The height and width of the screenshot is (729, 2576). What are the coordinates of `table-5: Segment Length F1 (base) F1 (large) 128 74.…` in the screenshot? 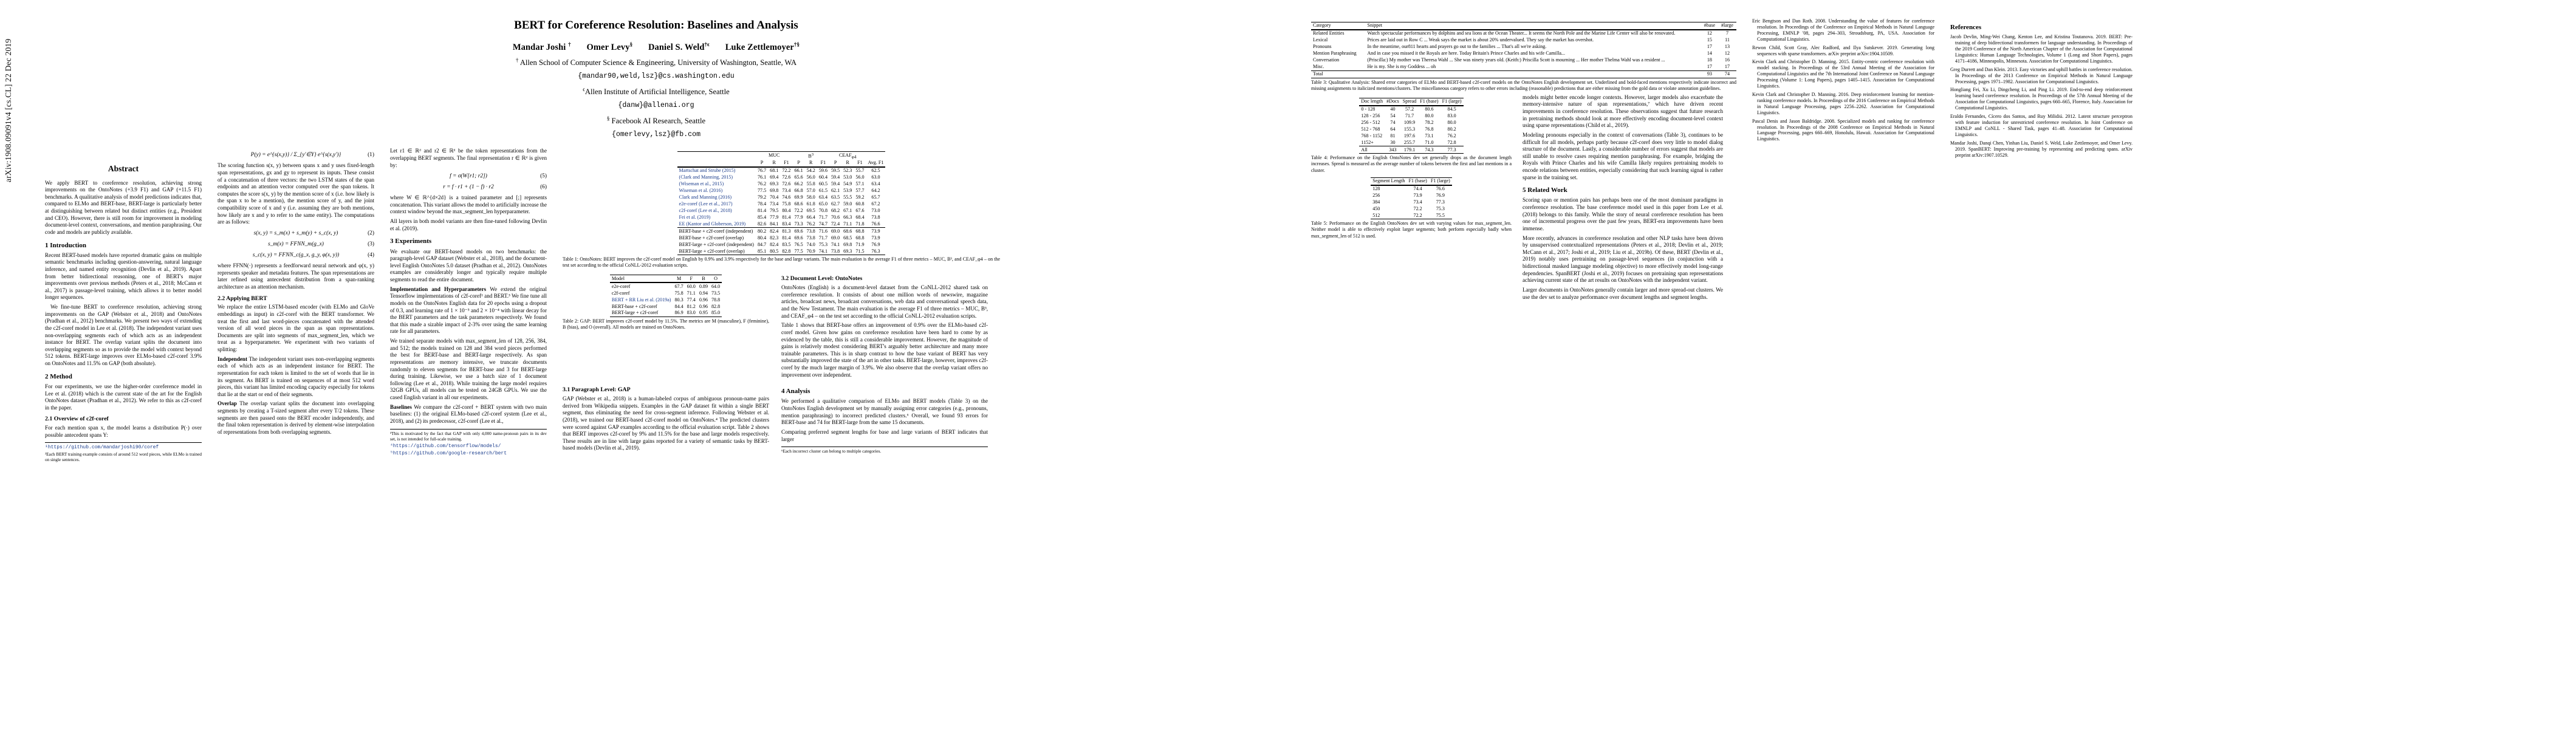 It's located at (1411, 198).